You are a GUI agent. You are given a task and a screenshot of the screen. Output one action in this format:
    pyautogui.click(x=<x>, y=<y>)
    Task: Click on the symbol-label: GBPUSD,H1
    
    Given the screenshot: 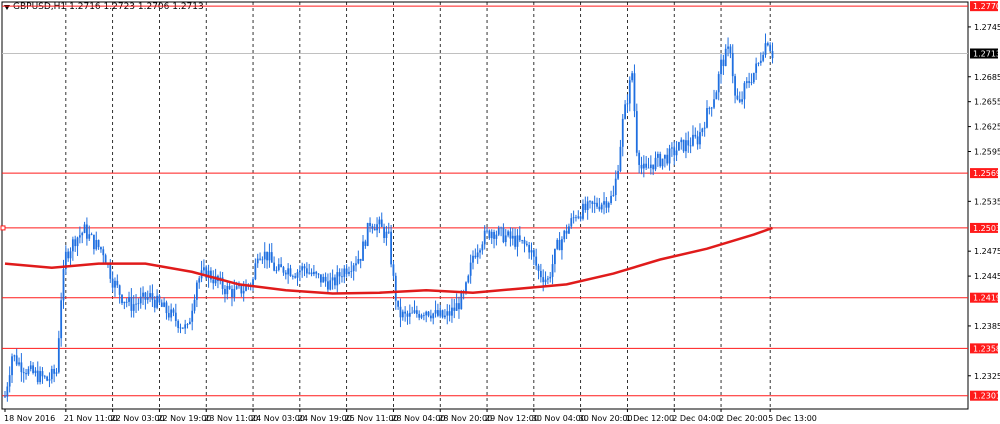 What is the action you would take?
    pyautogui.click(x=40, y=7)
    